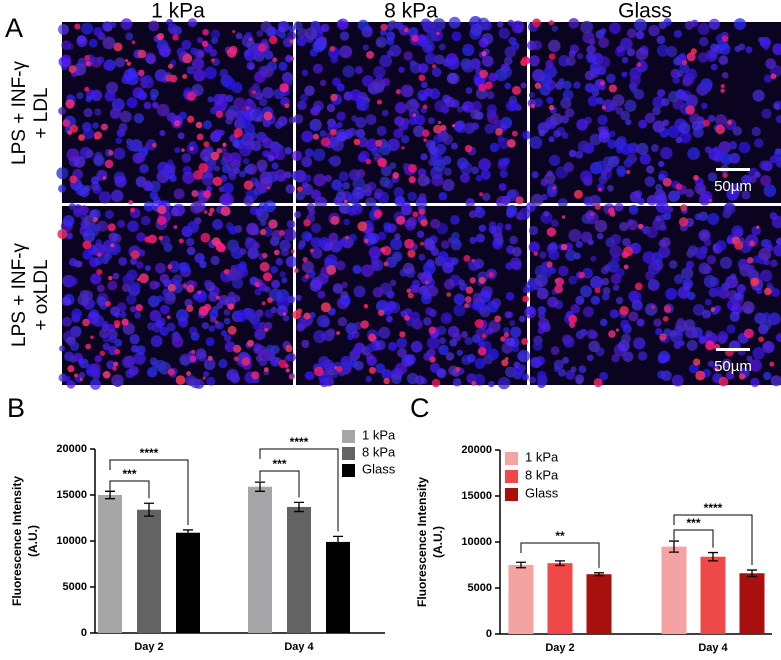  Describe the element at coordinates (476, 496) in the screenshot. I see `y-tick-label: 15000` at that location.